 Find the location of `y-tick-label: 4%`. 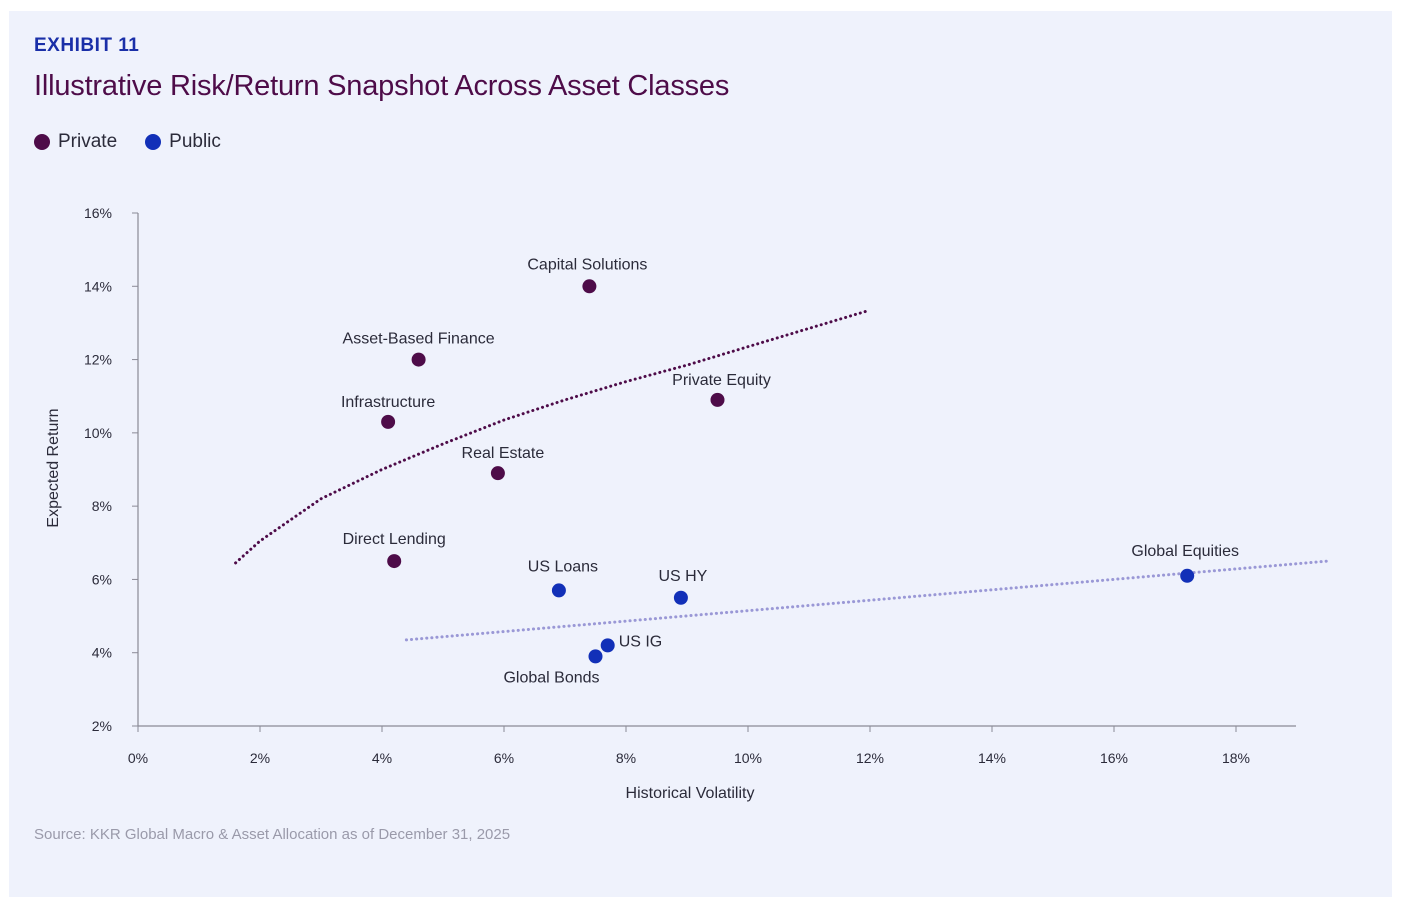

y-tick-label: 4% is located at coordinates (102, 653).